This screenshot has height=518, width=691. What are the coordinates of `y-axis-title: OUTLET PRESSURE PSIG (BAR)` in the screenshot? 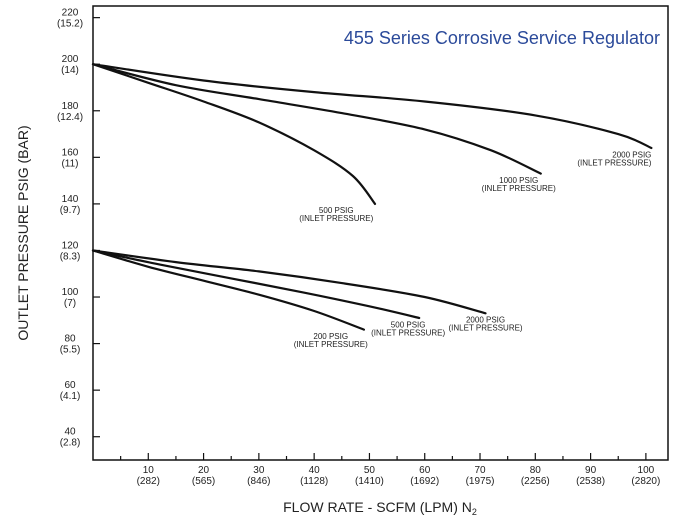 It's located at (23, 232).